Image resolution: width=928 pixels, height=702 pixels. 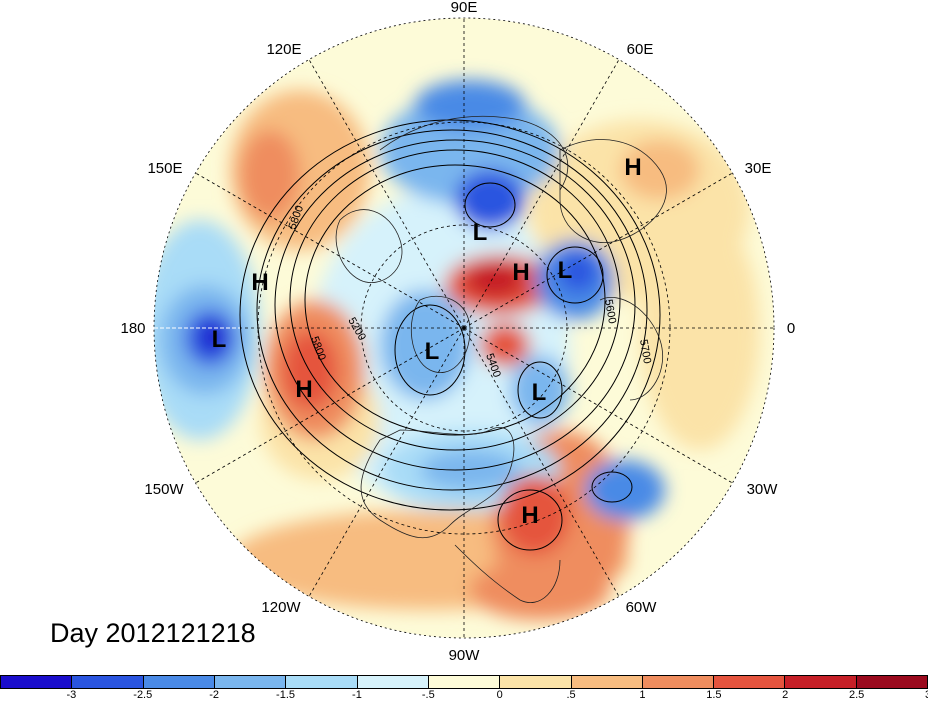 What do you see at coordinates (499, 695) in the screenshot?
I see `colorbar-tick-label: 0` at bounding box center [499, 695].